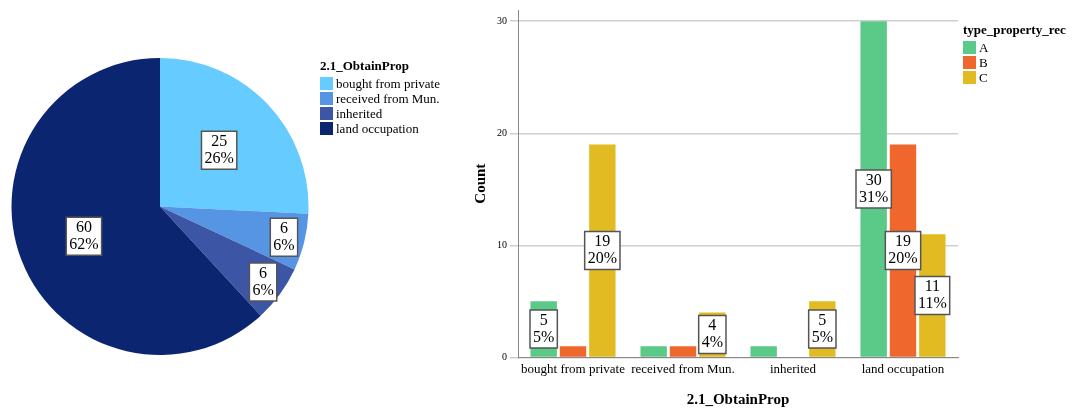 Image resolution: width=1091 pixels, height=413 pixels. What do you see at coordinates (683, 368) in the screenshot?
I see `x-tick-label: received from Mun.` at bounding box center [683, 368].